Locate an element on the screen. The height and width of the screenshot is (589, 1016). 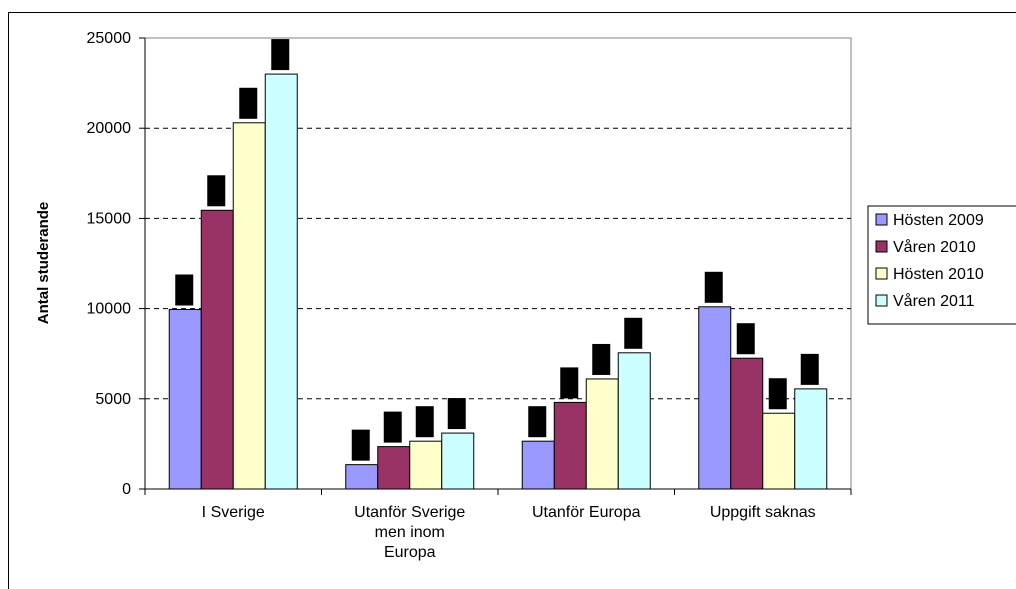
y-tick-label: 10000 is located at coordinates (109, 309).